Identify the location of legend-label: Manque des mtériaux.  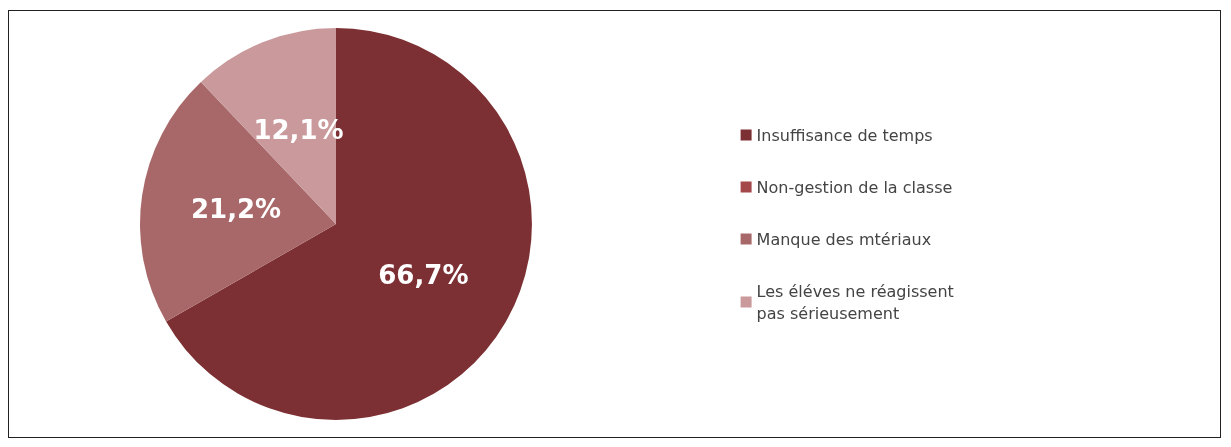
(844, 239).